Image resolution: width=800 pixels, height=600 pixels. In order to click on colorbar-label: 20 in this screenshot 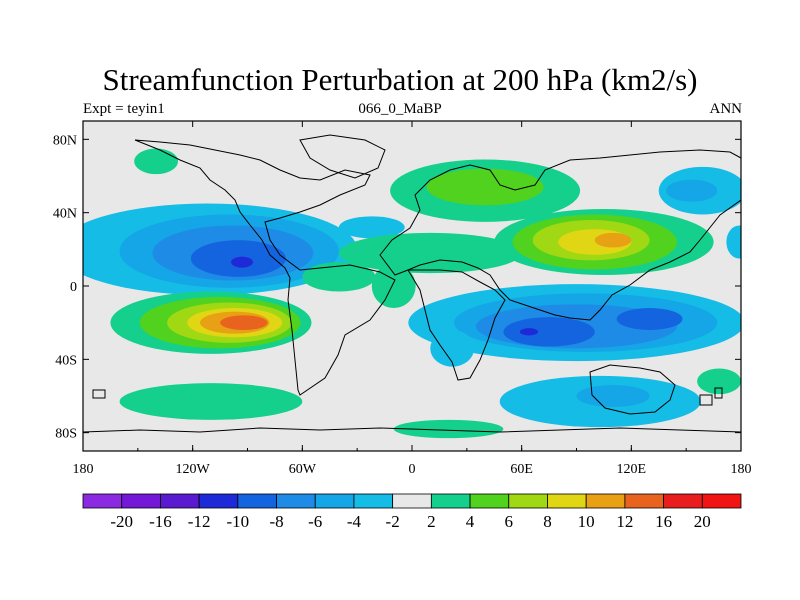, I will do `click(702, 521)`.